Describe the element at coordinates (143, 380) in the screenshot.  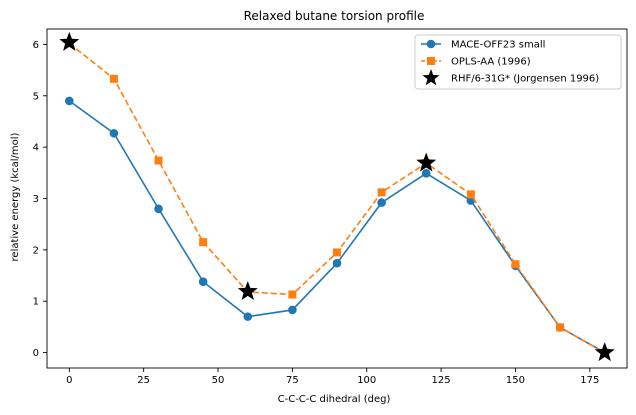
I see `x-tick-label: 25` at that location.